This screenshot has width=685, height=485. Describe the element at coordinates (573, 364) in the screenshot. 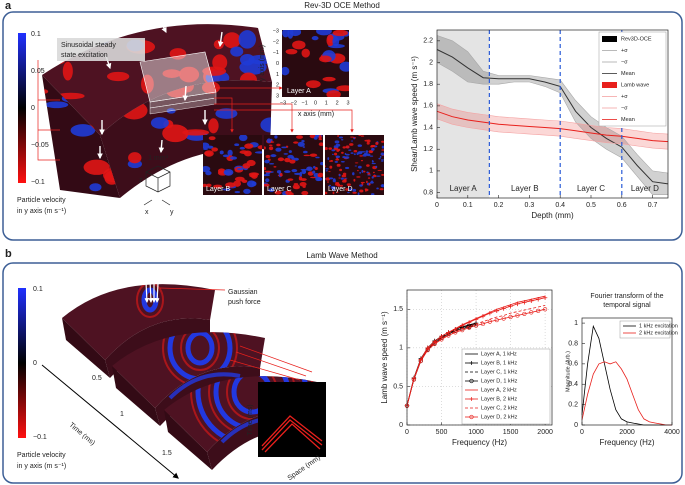

I see `y-tick-label: 0.6` at that location.